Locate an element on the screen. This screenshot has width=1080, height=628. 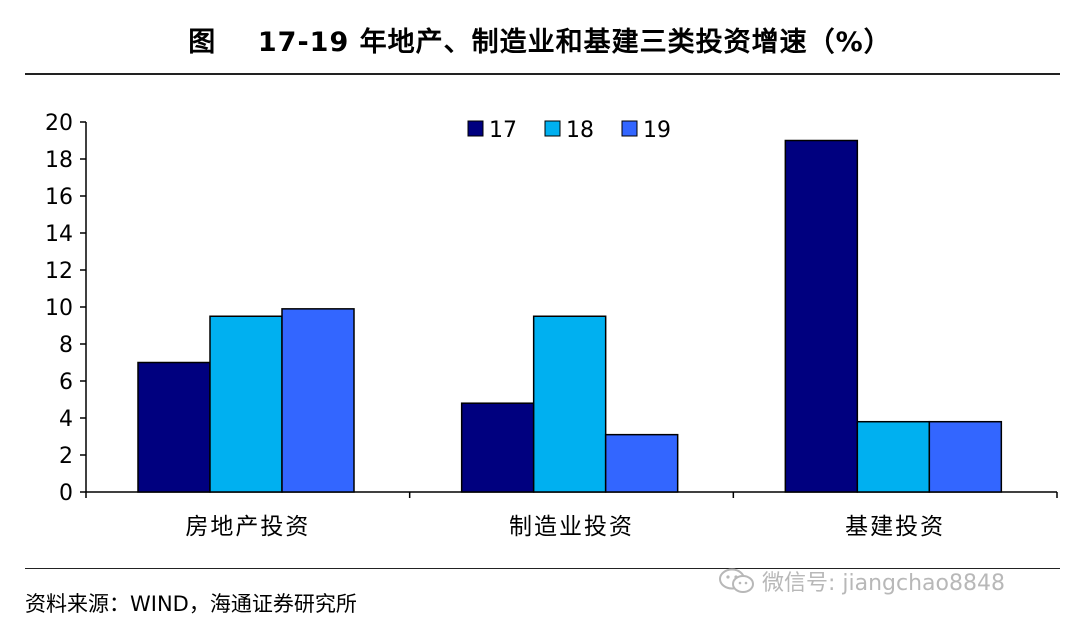
legend-label-19: 19 is located at coordinates (657, 130).